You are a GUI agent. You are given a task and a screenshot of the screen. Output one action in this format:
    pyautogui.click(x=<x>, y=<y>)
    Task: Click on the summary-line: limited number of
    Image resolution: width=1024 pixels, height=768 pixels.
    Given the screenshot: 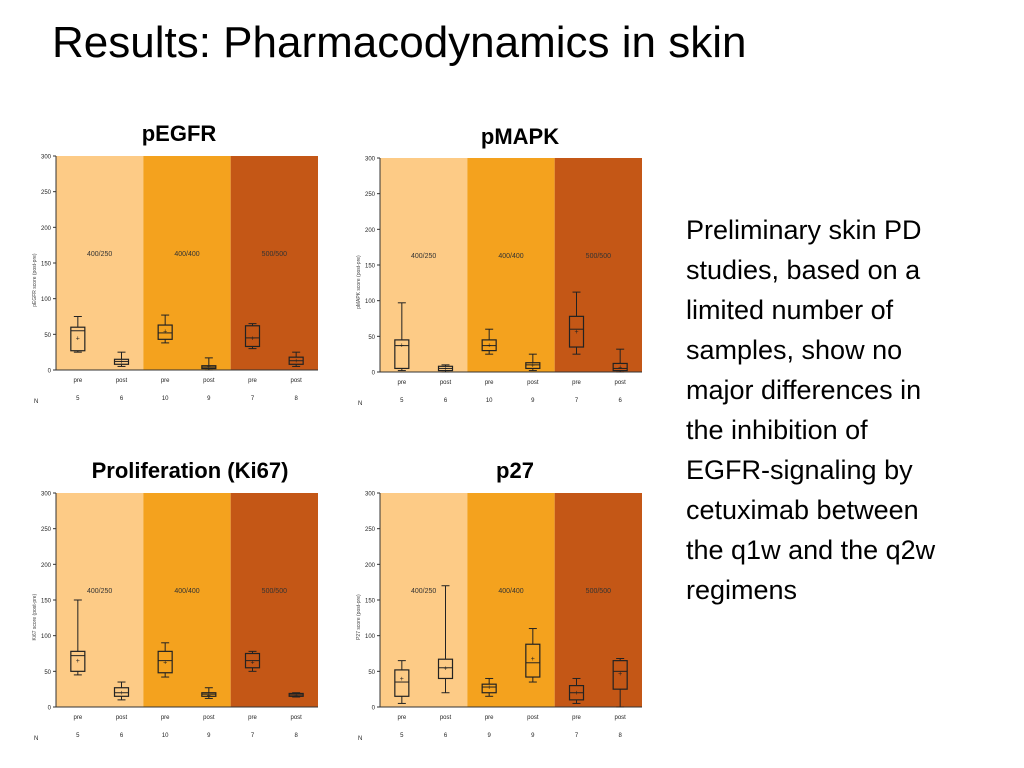 What is the action you would take?
    pyautogui.click(x=790, y=310)
    